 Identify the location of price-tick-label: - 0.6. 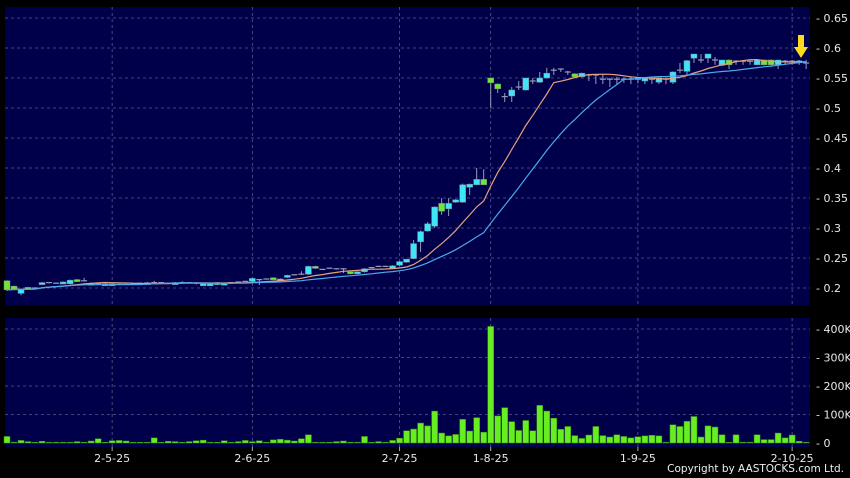
(828, 48).